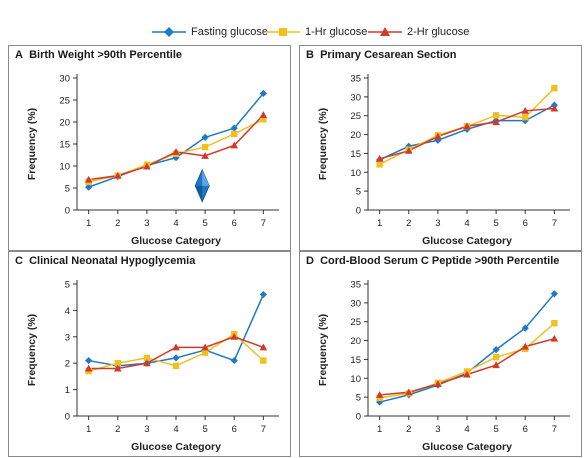 The image size is (588, 458). What do you see at coordinates (67, 364) in the screenshot?
I see `panel-c-y-tick-label: 2` at bounding box center [67, 364].